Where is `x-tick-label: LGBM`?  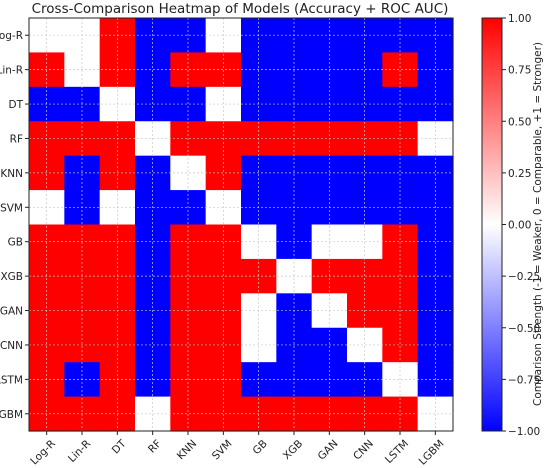 x-tick-label: LGBM is located at coordinates (432, 453).